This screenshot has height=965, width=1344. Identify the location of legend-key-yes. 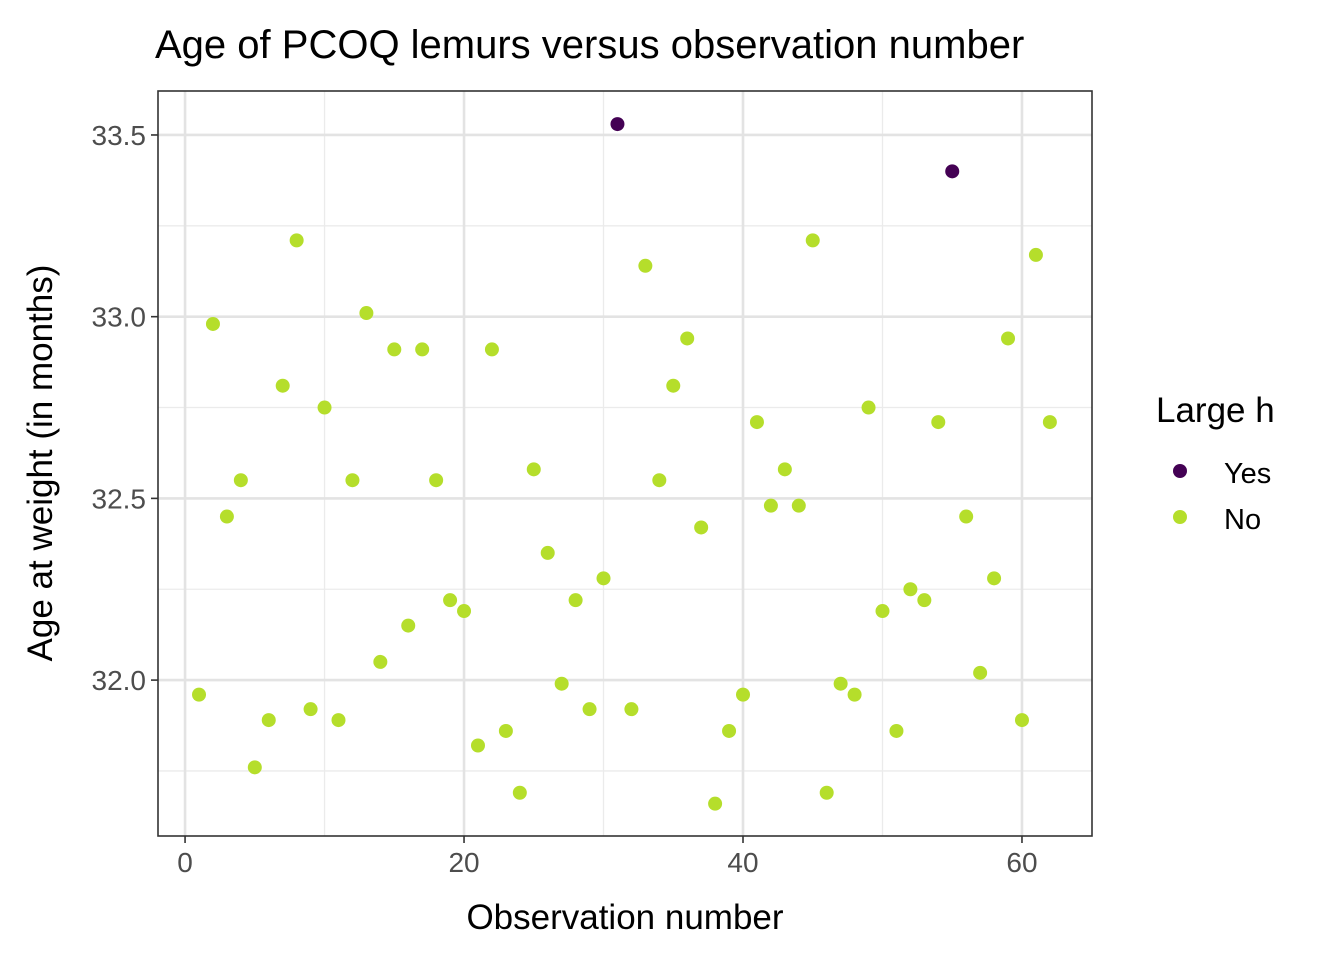
(1180, 471).